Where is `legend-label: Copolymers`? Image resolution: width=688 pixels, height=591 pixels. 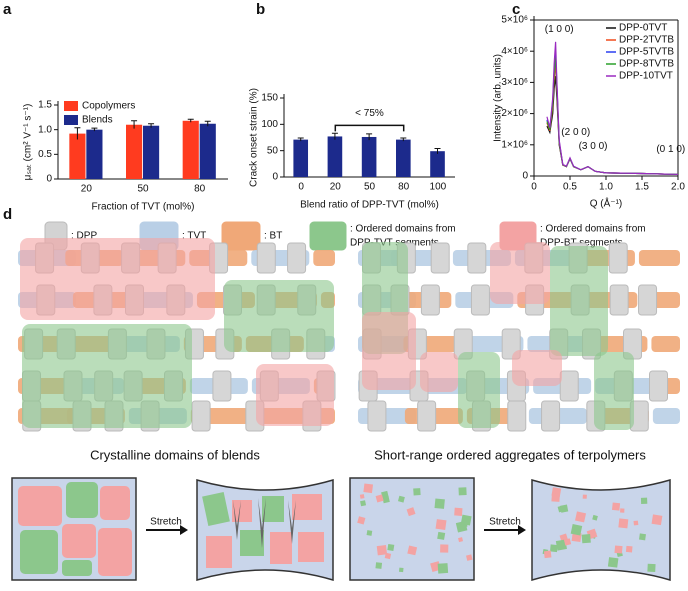 legend-label: Copolymers is located at coordinates (108, 106).